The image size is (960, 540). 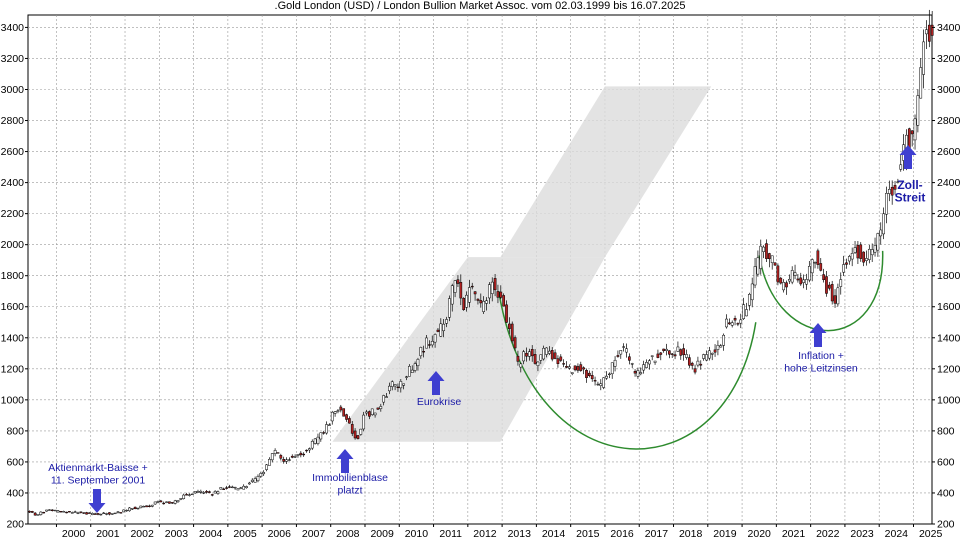 I want to click on y-tick-label-left: 2600, so click(x=13, y=152).